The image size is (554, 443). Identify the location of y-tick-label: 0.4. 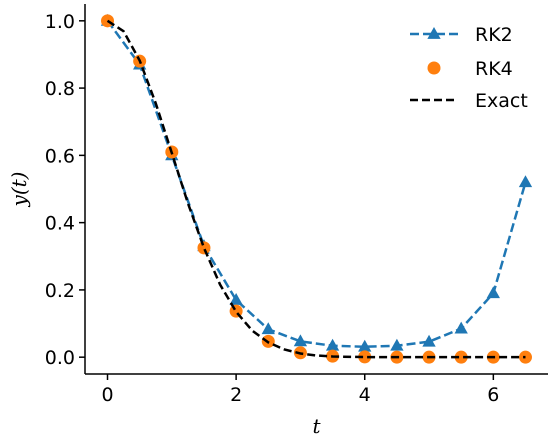
(60, 224).